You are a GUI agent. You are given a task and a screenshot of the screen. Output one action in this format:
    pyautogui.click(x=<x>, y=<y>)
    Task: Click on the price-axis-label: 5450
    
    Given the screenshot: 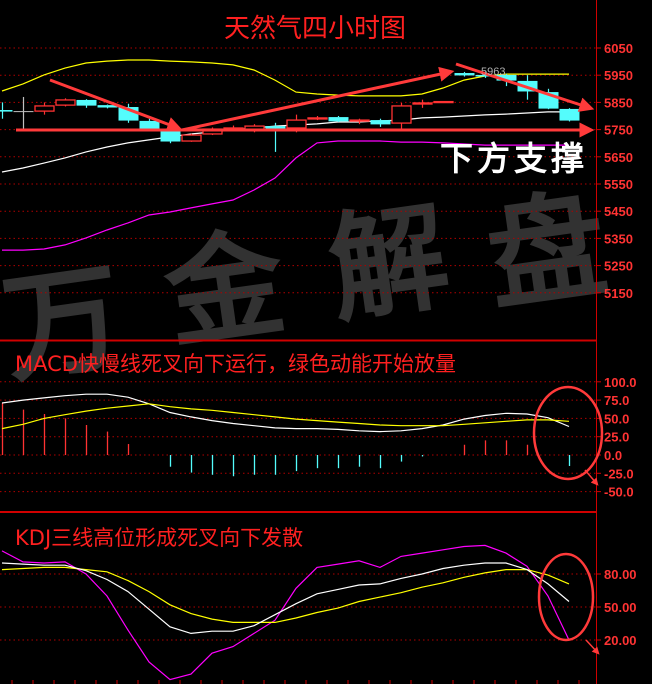 What is the action you would take?
    pyautogui.click(x=618, y=211)
    